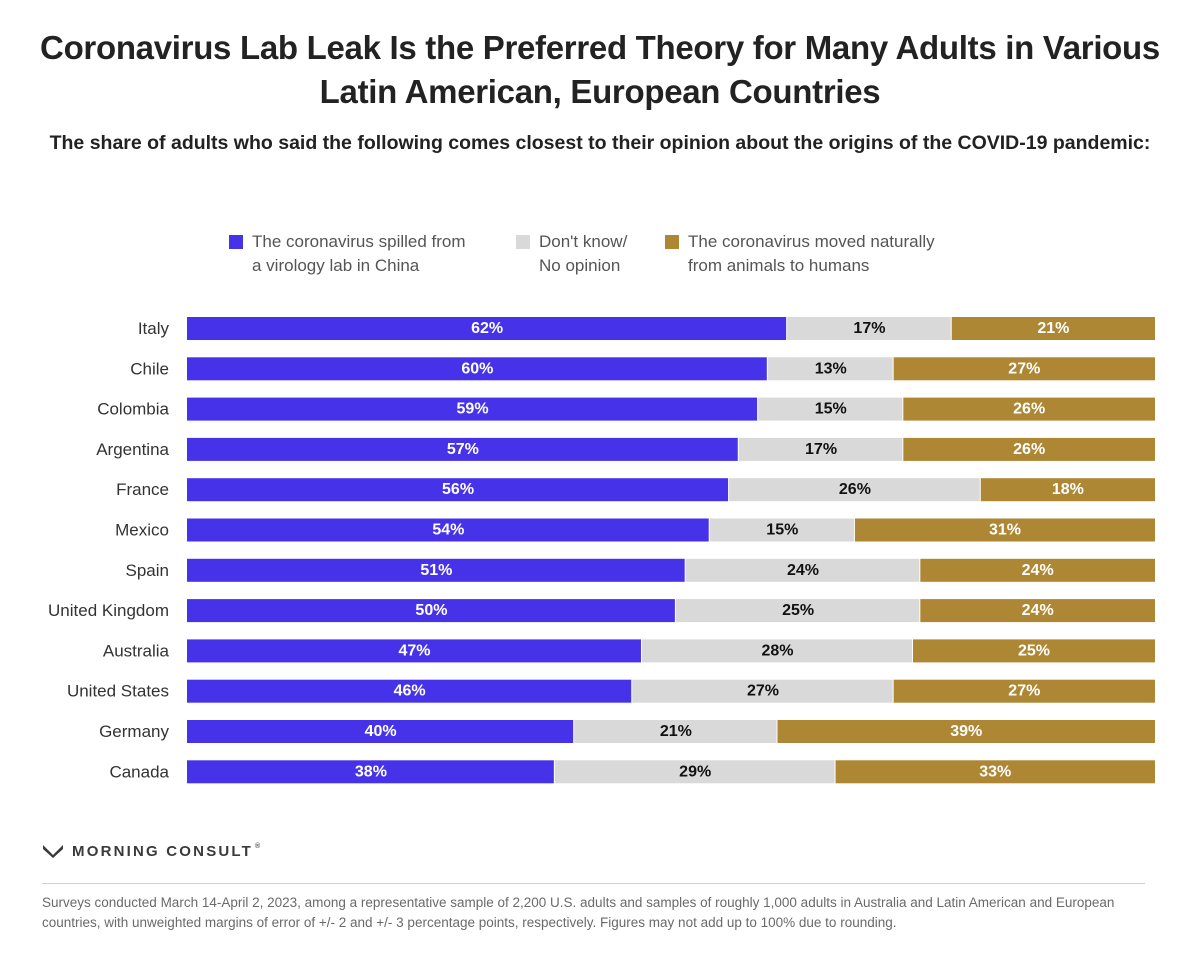 The width and height of the screenshot is (1200, 963). I want to click on data-label-germany-series-0: 40%, so click(381, 731).